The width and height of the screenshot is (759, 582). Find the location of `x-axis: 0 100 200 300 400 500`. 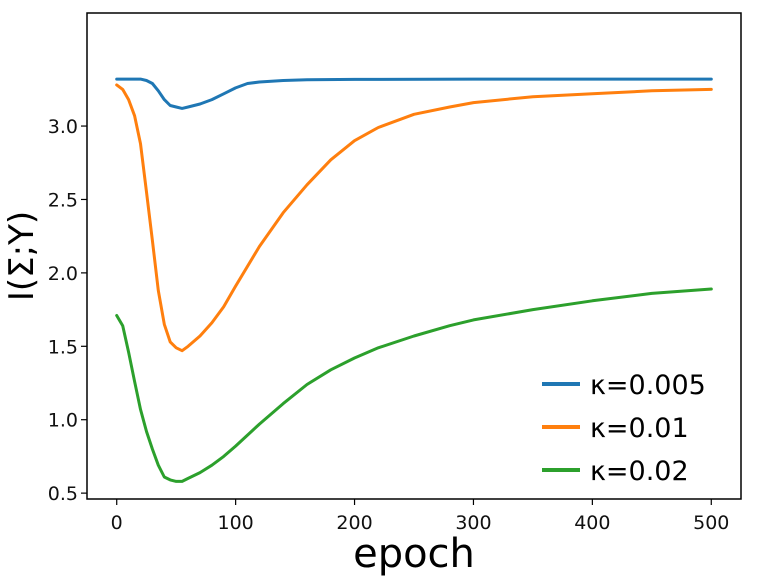

x-axis: 0 100 200 300 400 500 is located at coordinates (420, 516).